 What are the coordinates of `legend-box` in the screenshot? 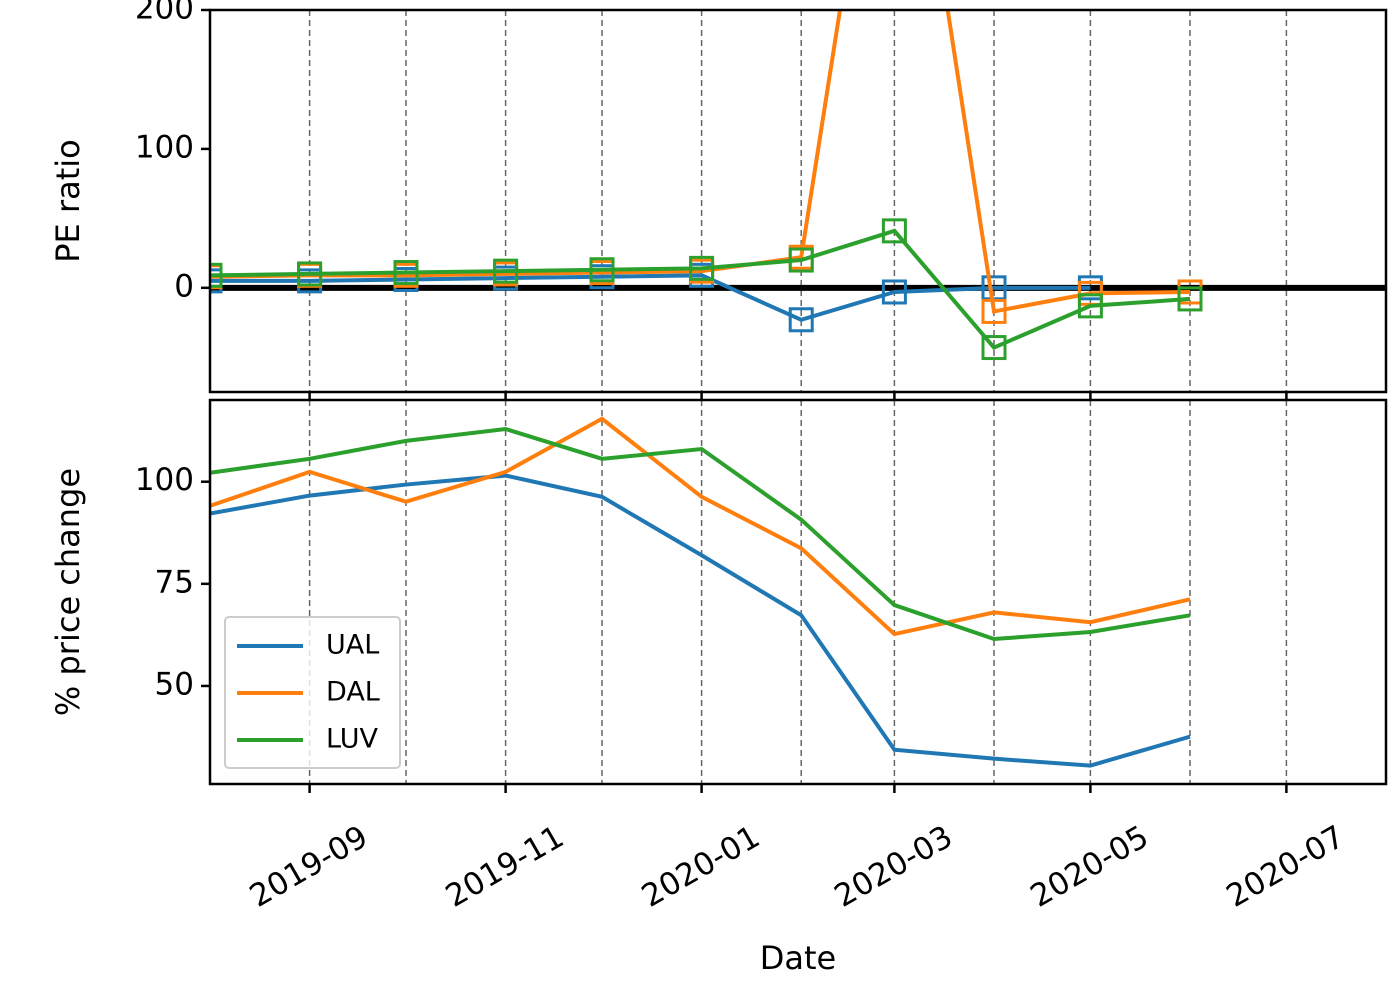 It's located at (312, 692).